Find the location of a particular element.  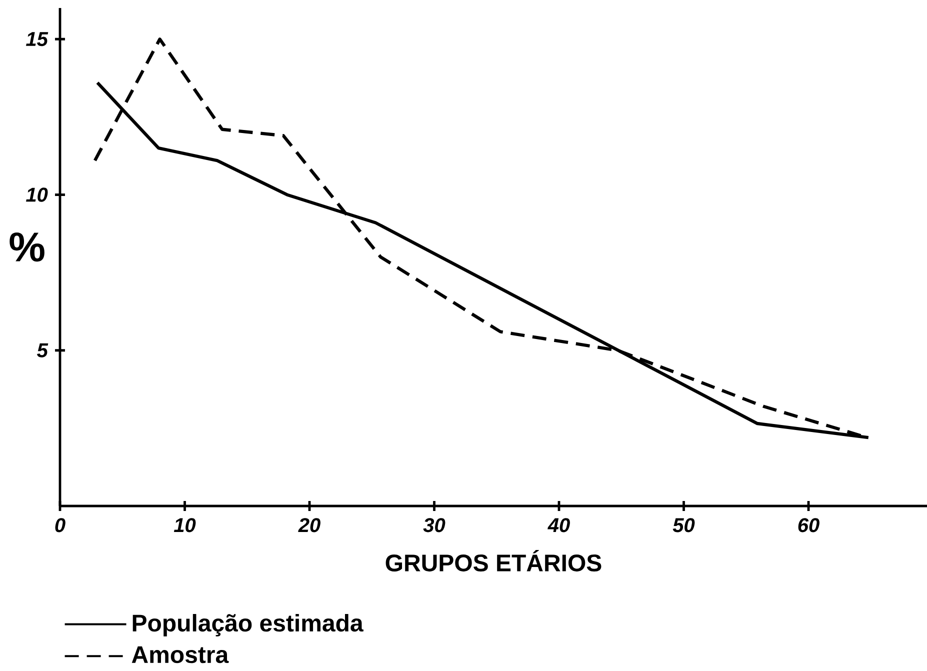

x-tick-label: 0 is located at coordinates (60, 525).